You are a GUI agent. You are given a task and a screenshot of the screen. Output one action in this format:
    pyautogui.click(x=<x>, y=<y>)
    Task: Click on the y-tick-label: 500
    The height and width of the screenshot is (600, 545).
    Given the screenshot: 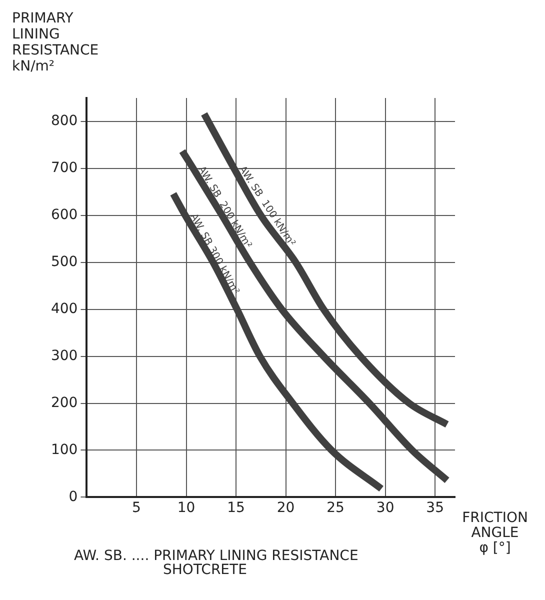 What is the action you would take?
    pyautogui.click(x=64, y=262)
    